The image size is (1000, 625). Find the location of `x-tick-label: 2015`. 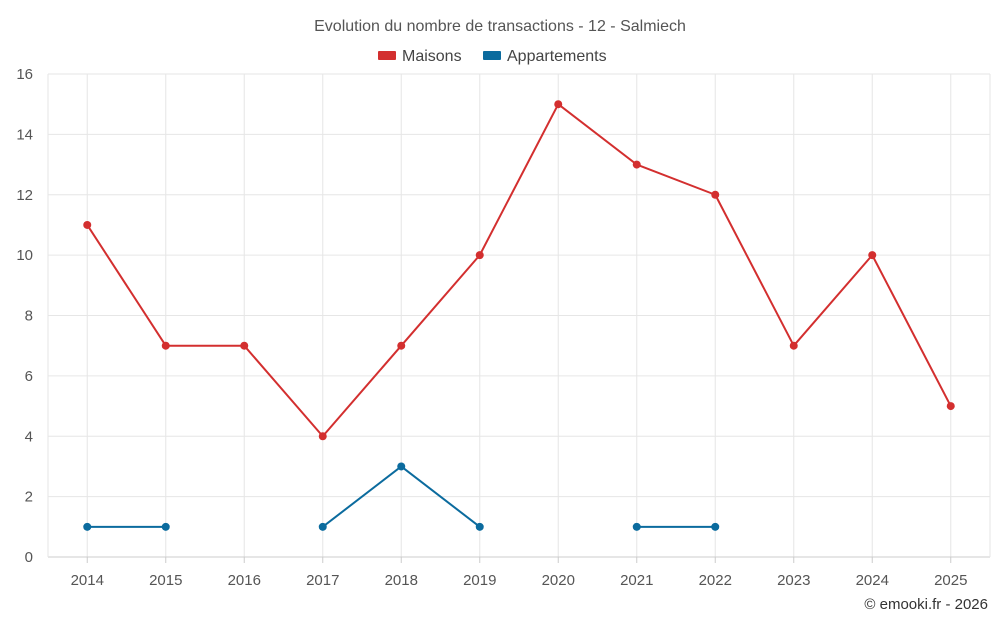

x-tick-label: 2015 is located at coordinates (165, 580).